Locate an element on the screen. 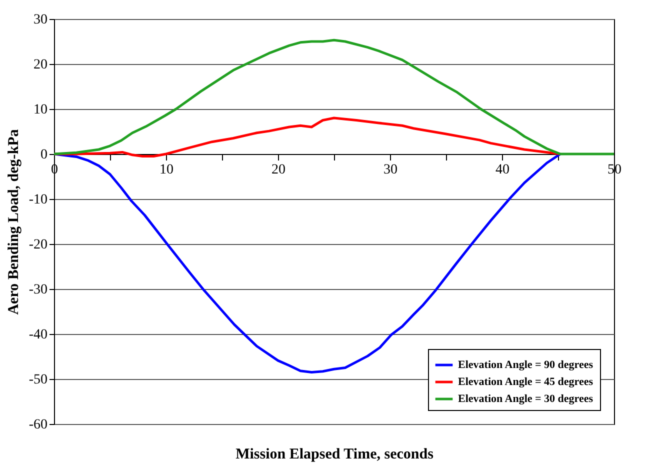 The height and width of the screenshot is (470, 652). y-tick-label: -50 is located at coordinates (38, 380).